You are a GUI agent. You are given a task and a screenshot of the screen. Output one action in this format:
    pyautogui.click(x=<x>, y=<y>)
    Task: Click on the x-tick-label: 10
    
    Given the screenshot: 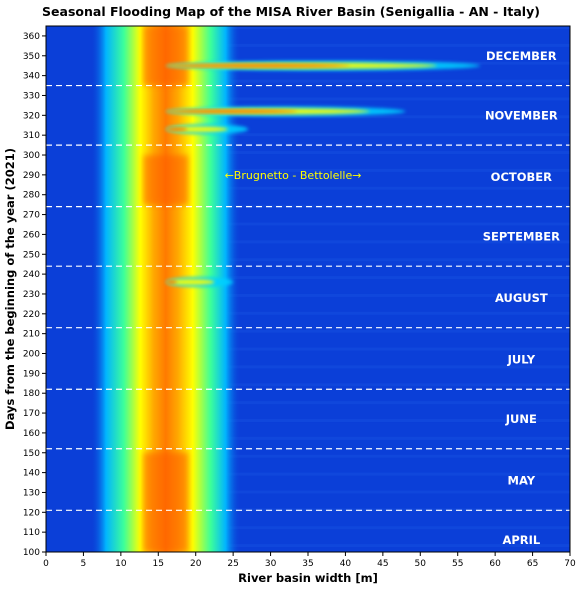 What is the action you would take?
    pyautogui.click(x=121, y=564)
    